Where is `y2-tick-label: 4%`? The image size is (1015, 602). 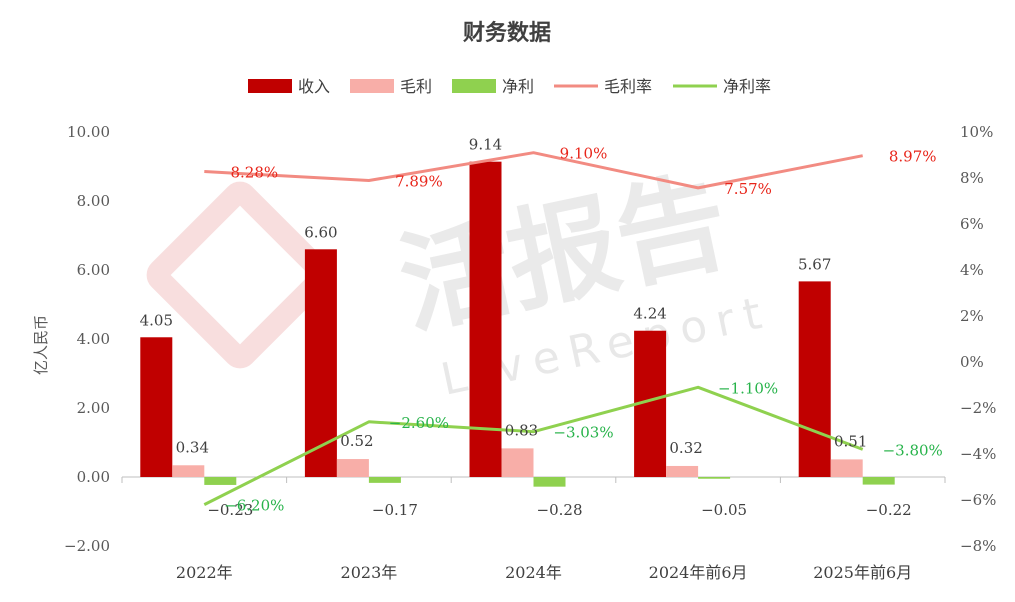 y2-tick-label: 4% is located at coordinates (972, 270).